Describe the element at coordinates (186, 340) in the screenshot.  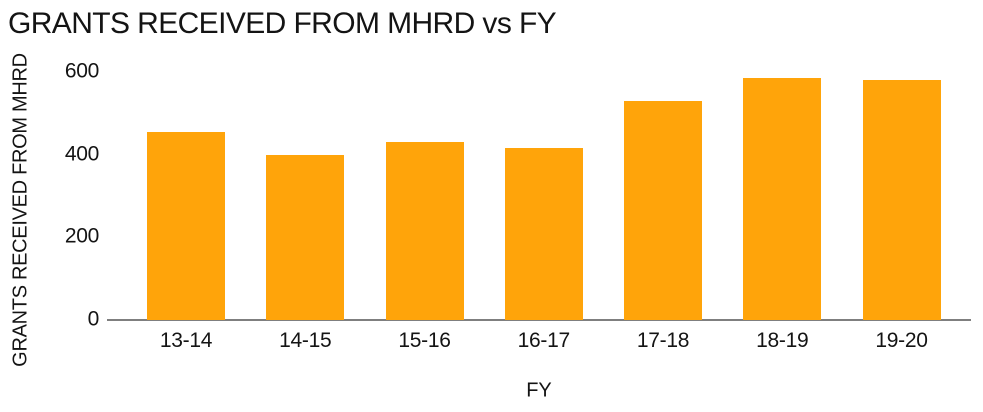
I see `x-tick-label: 13-14` at that location.